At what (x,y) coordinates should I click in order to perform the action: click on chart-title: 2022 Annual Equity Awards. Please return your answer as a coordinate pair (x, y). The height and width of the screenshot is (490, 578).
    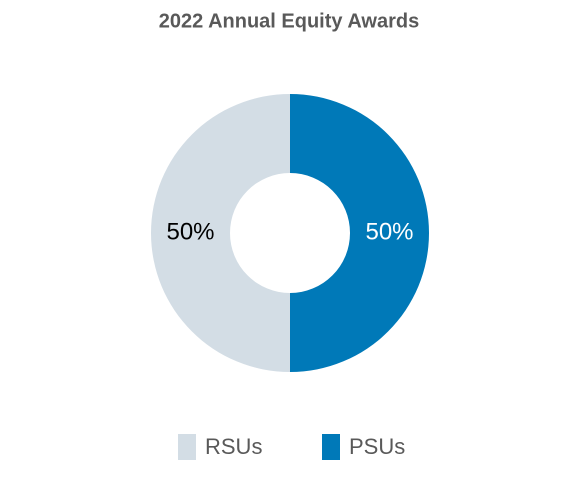
    Looking at the image, I should click on (289, 21).